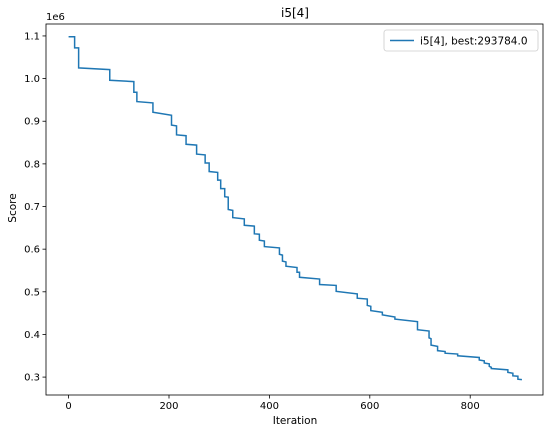 Image resolution: width=551 pixels, height=434 pixels. What do you see at coordinates (13, 207) in the screenshot?
I see `y-axis-label: Score` at bounding box center [13, 207].